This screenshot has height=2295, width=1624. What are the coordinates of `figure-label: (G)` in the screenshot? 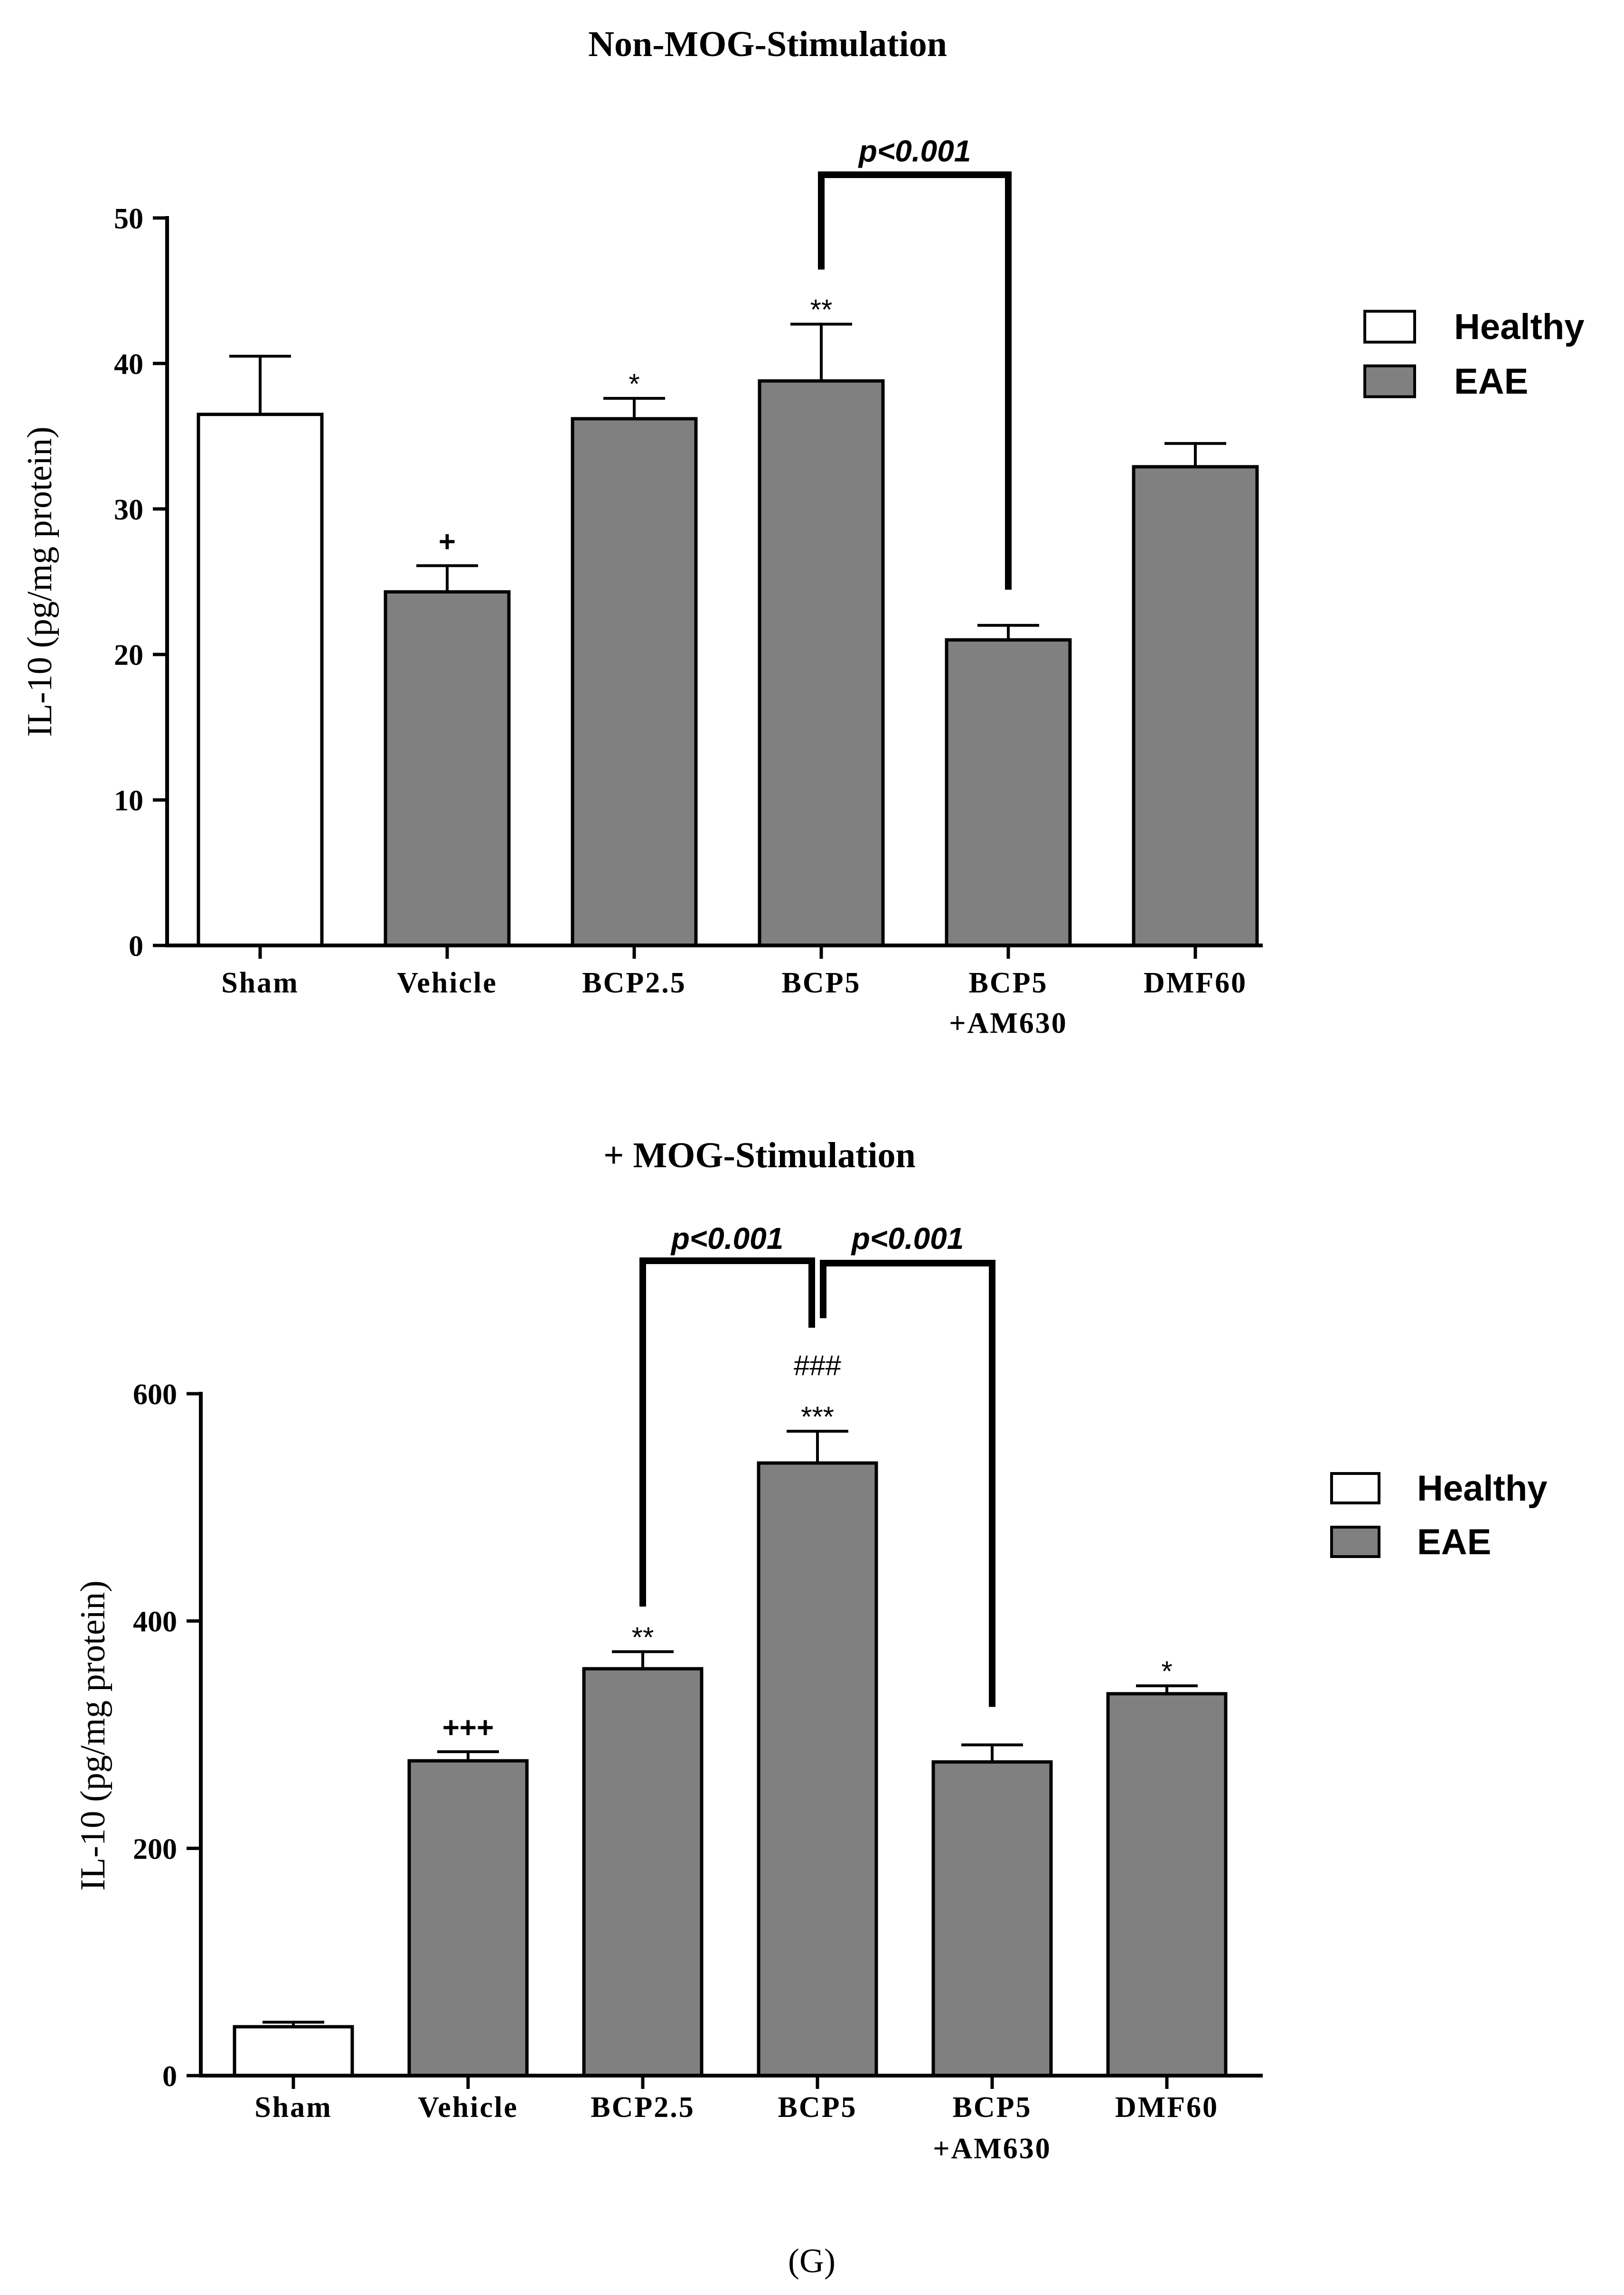 It's located at (811, 2261).